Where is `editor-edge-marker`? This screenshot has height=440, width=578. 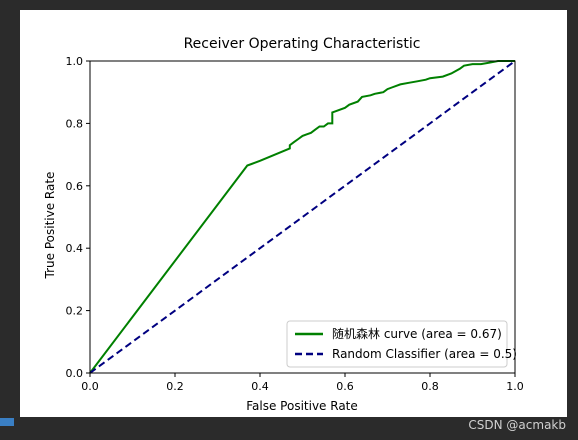 editor-edge-marker is located at coordinates (7, 422).